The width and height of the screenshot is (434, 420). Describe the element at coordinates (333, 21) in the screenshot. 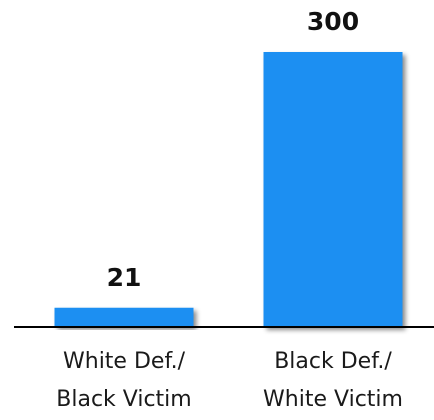

I see `bar-value-label-2: 300` at that location.